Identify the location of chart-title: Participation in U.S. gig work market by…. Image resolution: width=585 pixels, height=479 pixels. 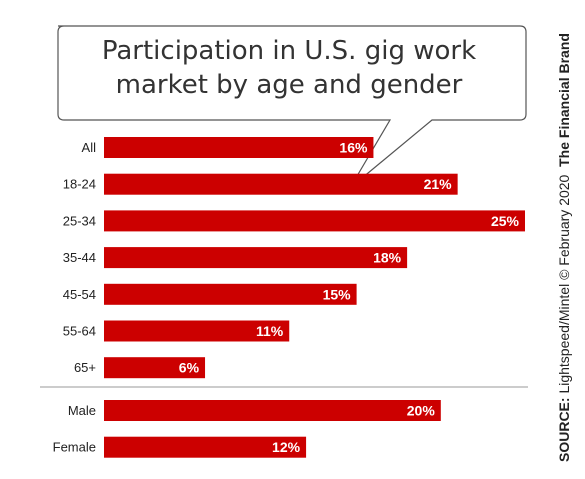
(289, 68).